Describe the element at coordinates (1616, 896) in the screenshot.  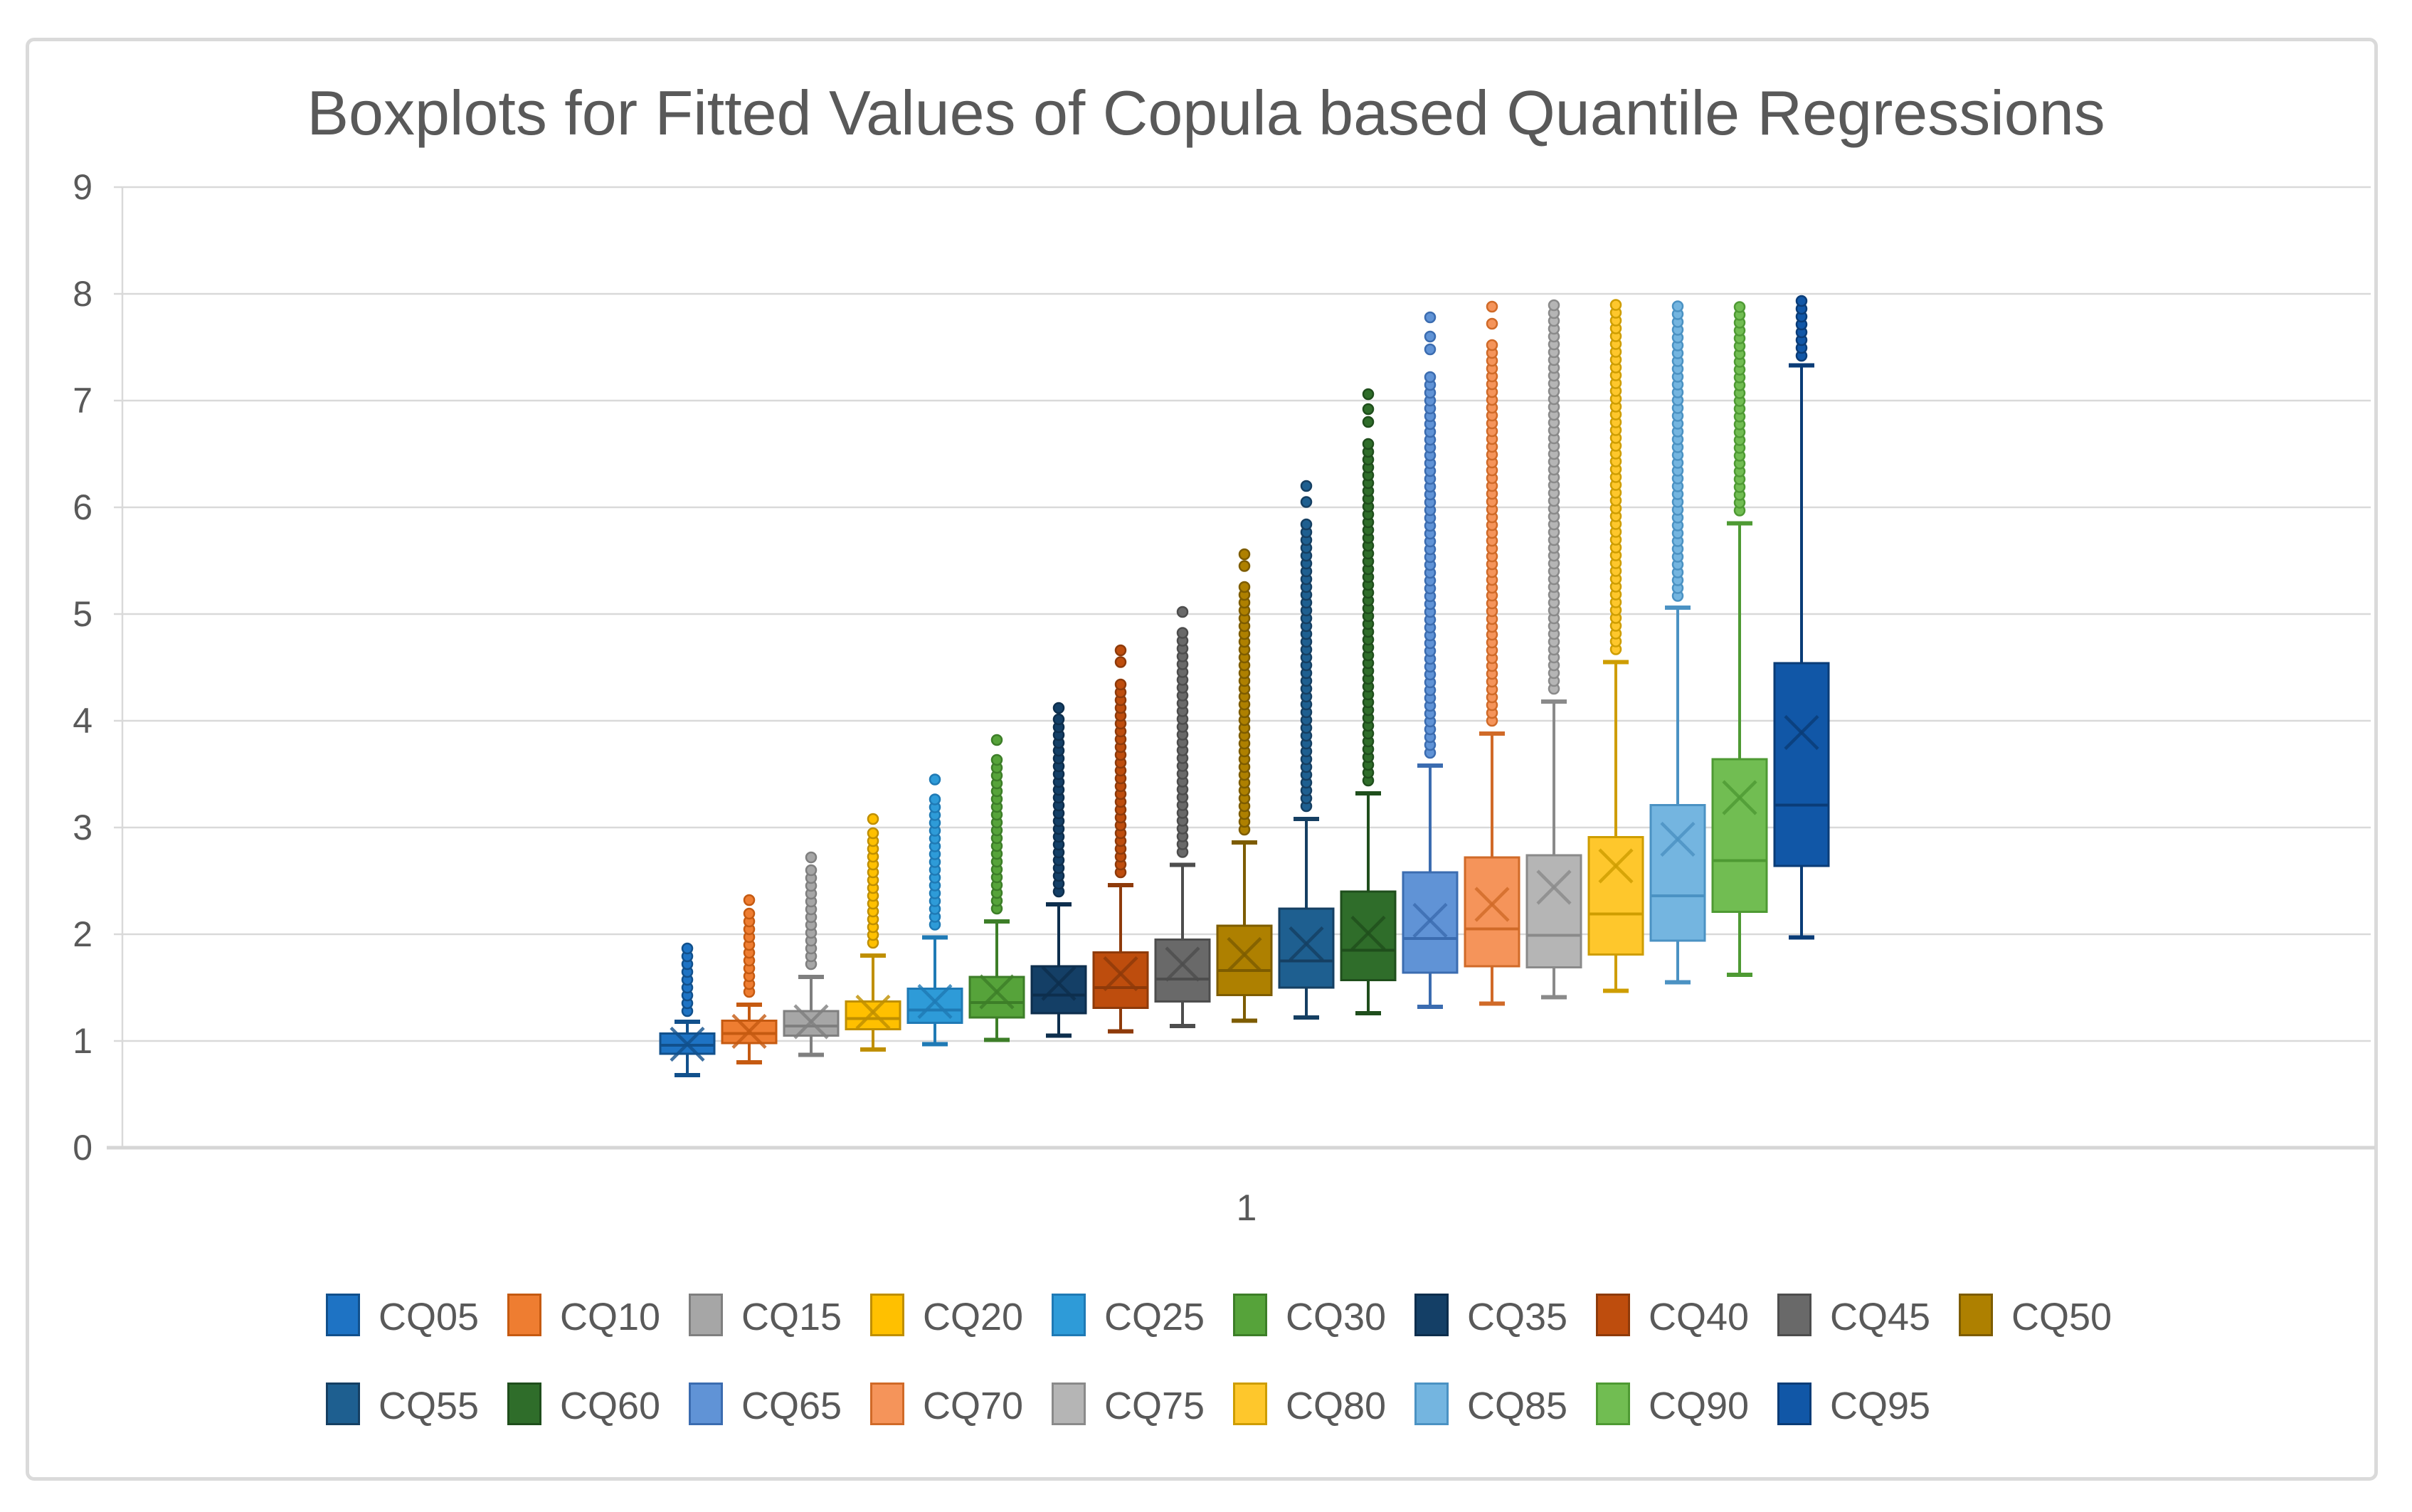
I see `box-CQ80` at that location.